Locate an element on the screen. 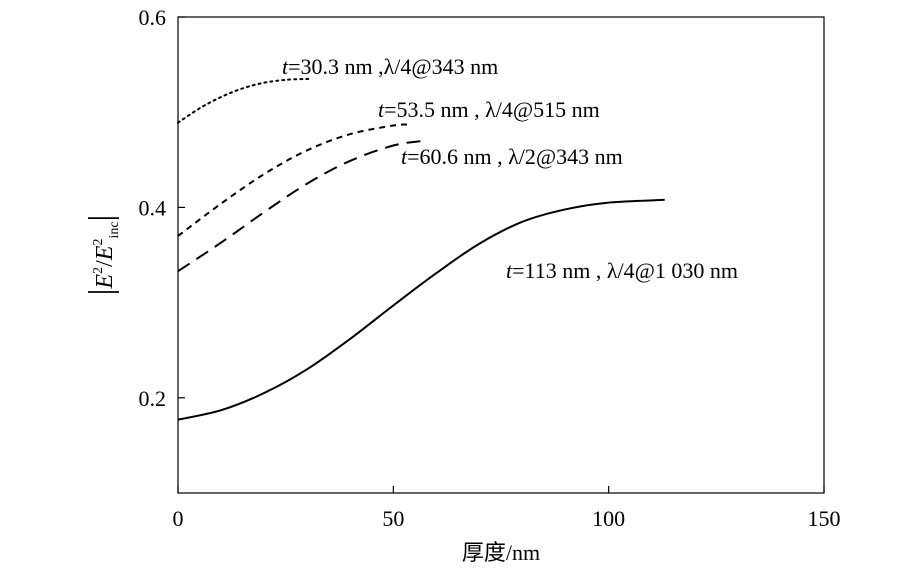  y-tick-label: 0.4 is located at coordinates (153, 207).